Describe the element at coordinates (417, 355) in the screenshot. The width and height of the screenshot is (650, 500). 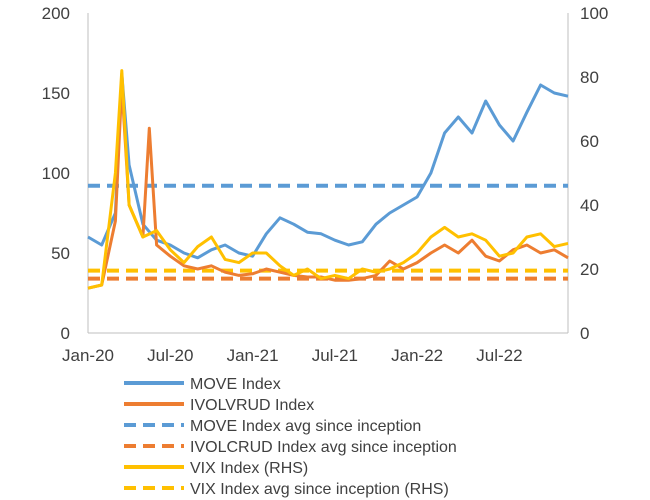
I see `x-tick-label: Jan-22` at that location.